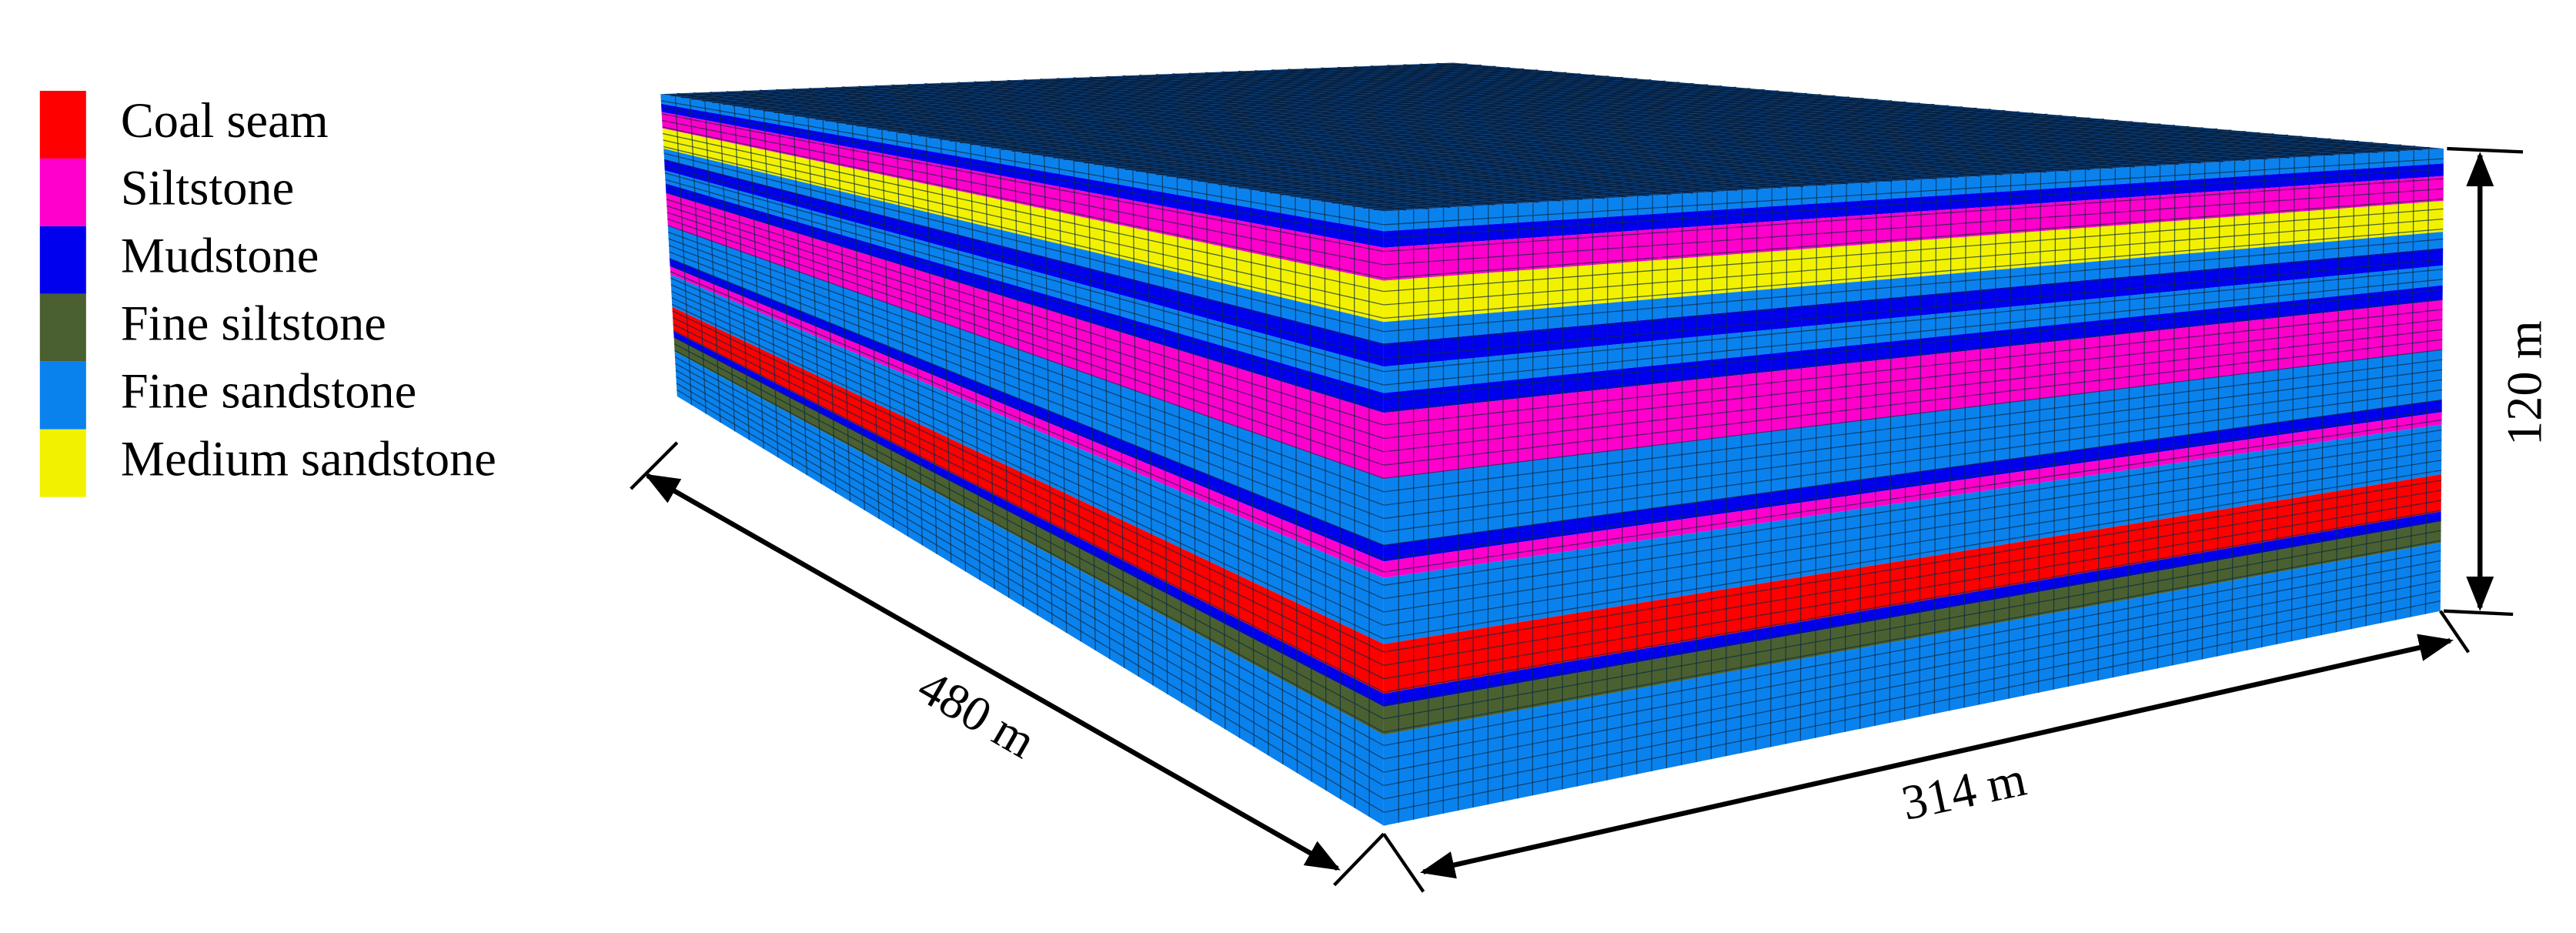 The height and width of the screenshot is (933, 2576). Describe the element at coordinates (225, 120) in the screenshot. I see `legend-label: Coal seam` at that location.